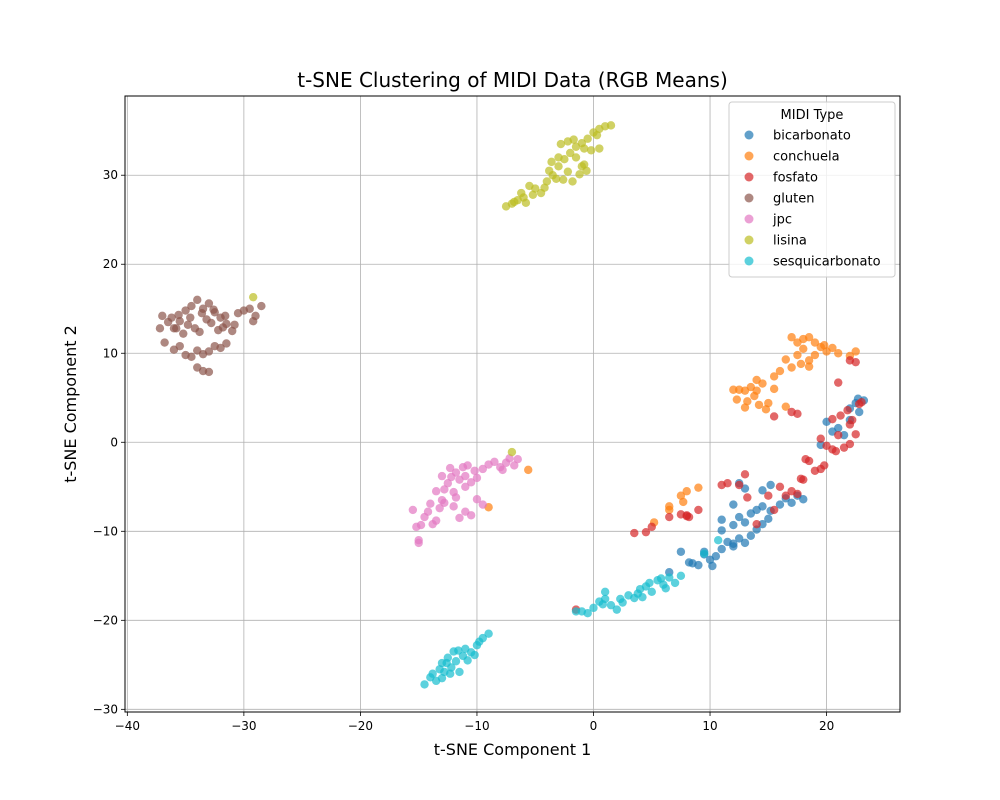 The image size is (1000, 800). Describe the element at coordinates (672, 430) in the screenshot. I see `series-conchuela` at that location.